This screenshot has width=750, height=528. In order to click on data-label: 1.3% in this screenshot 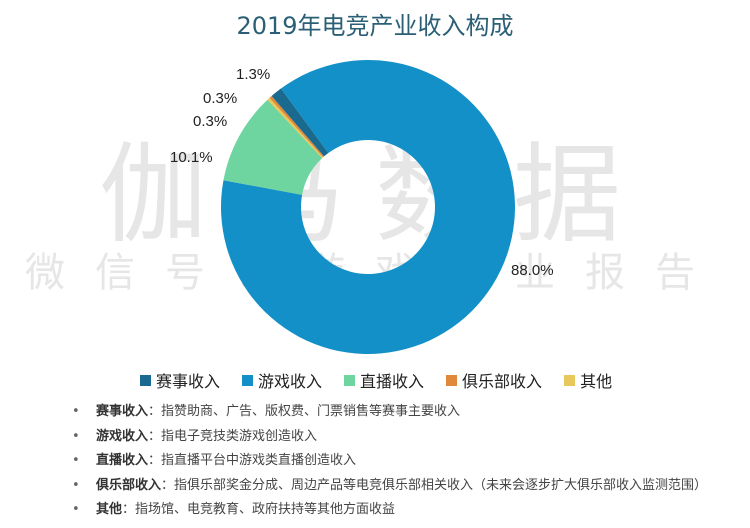, I will do `click(253, 74)`.